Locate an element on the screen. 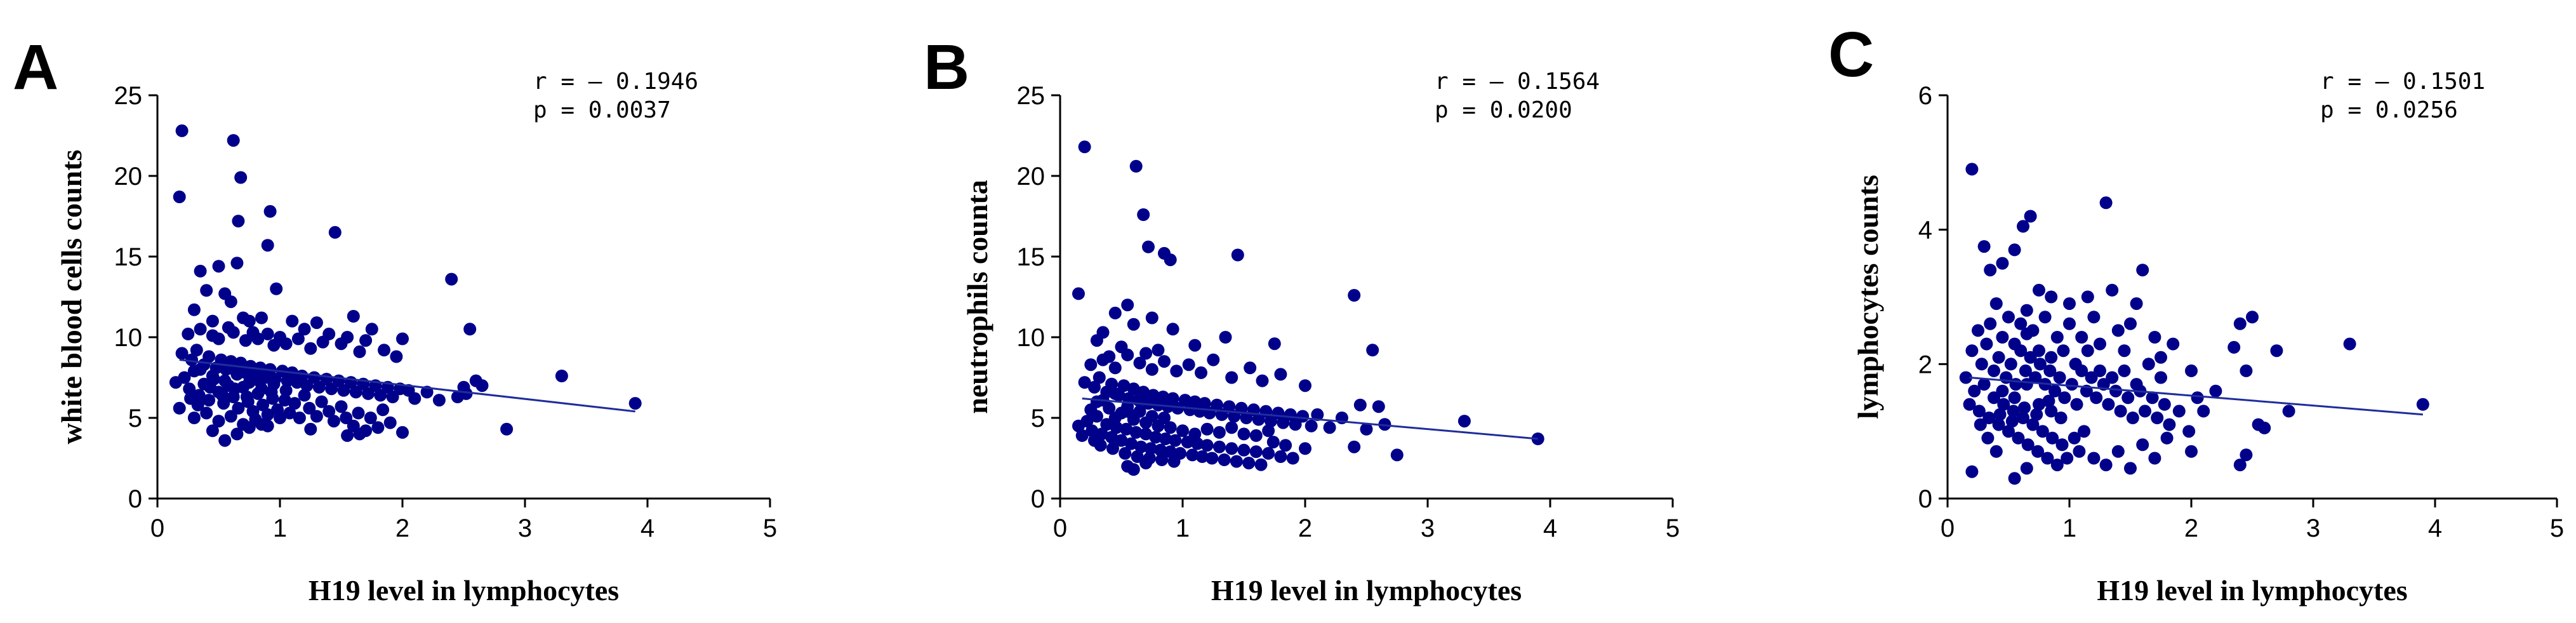  y-tick-label: 4 is located at coordinates (1925, 231).